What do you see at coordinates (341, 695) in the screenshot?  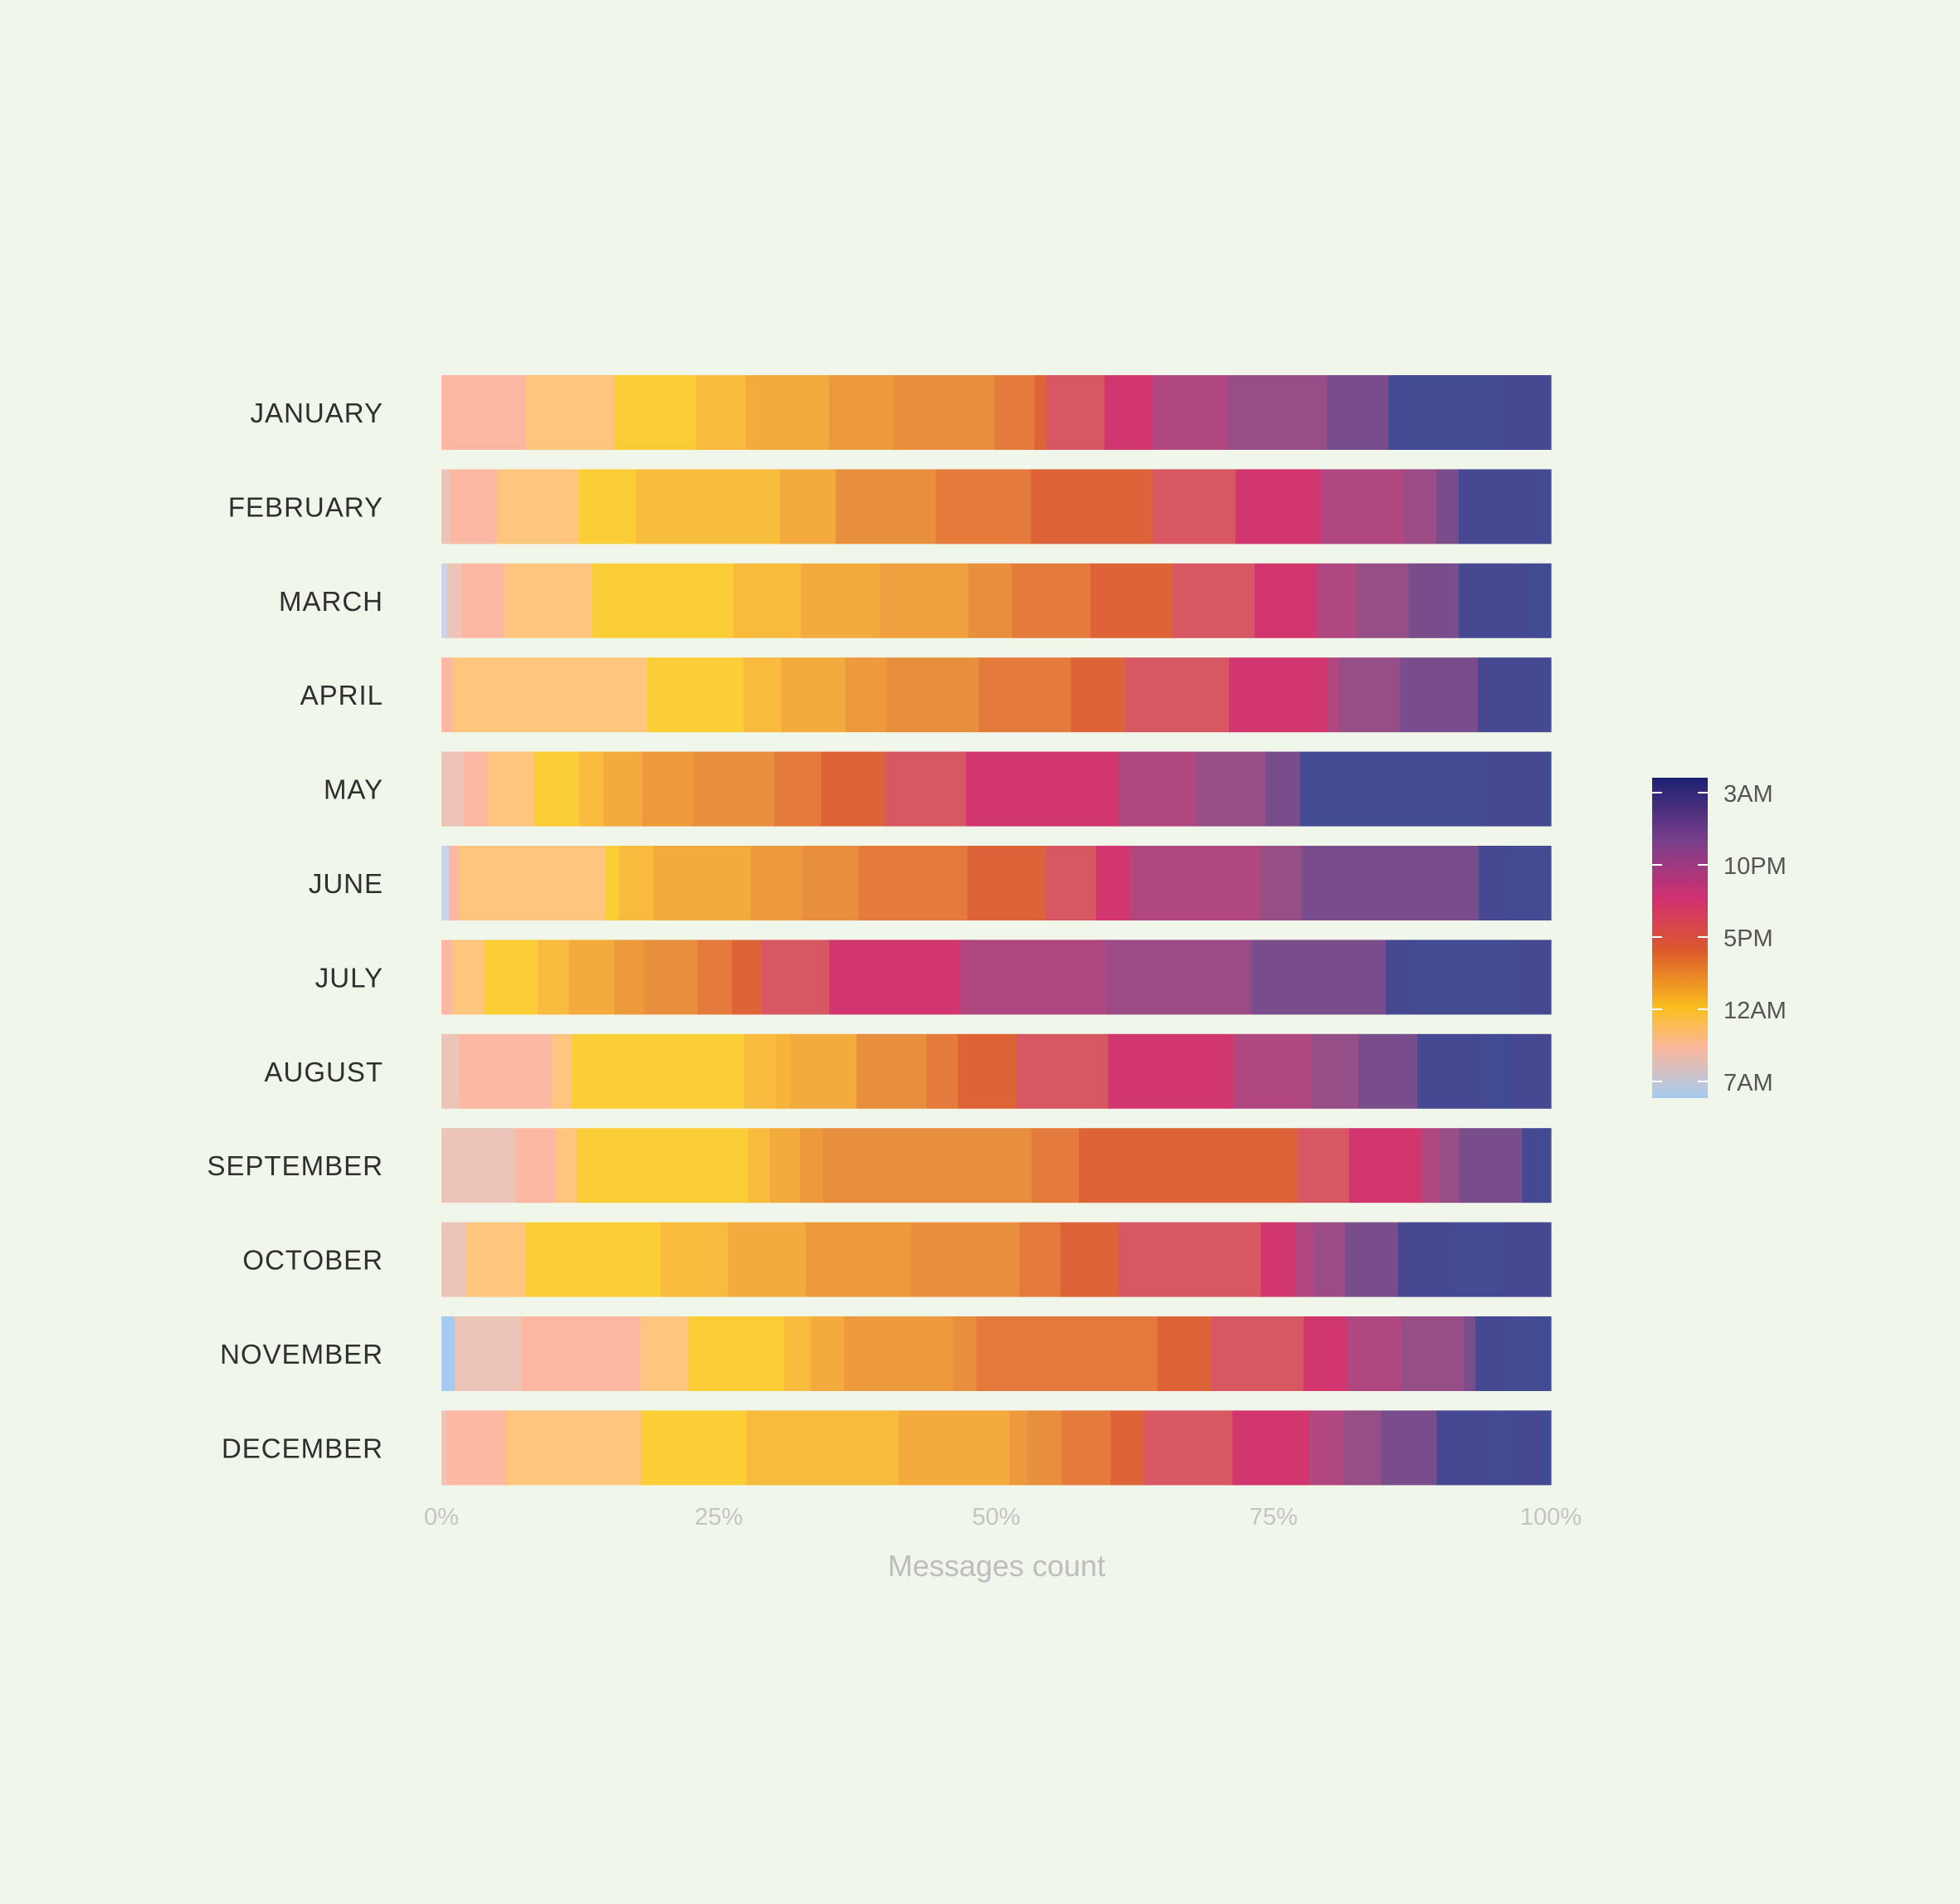 I see `category-label: APRIL` at bounding box center [341, 695].